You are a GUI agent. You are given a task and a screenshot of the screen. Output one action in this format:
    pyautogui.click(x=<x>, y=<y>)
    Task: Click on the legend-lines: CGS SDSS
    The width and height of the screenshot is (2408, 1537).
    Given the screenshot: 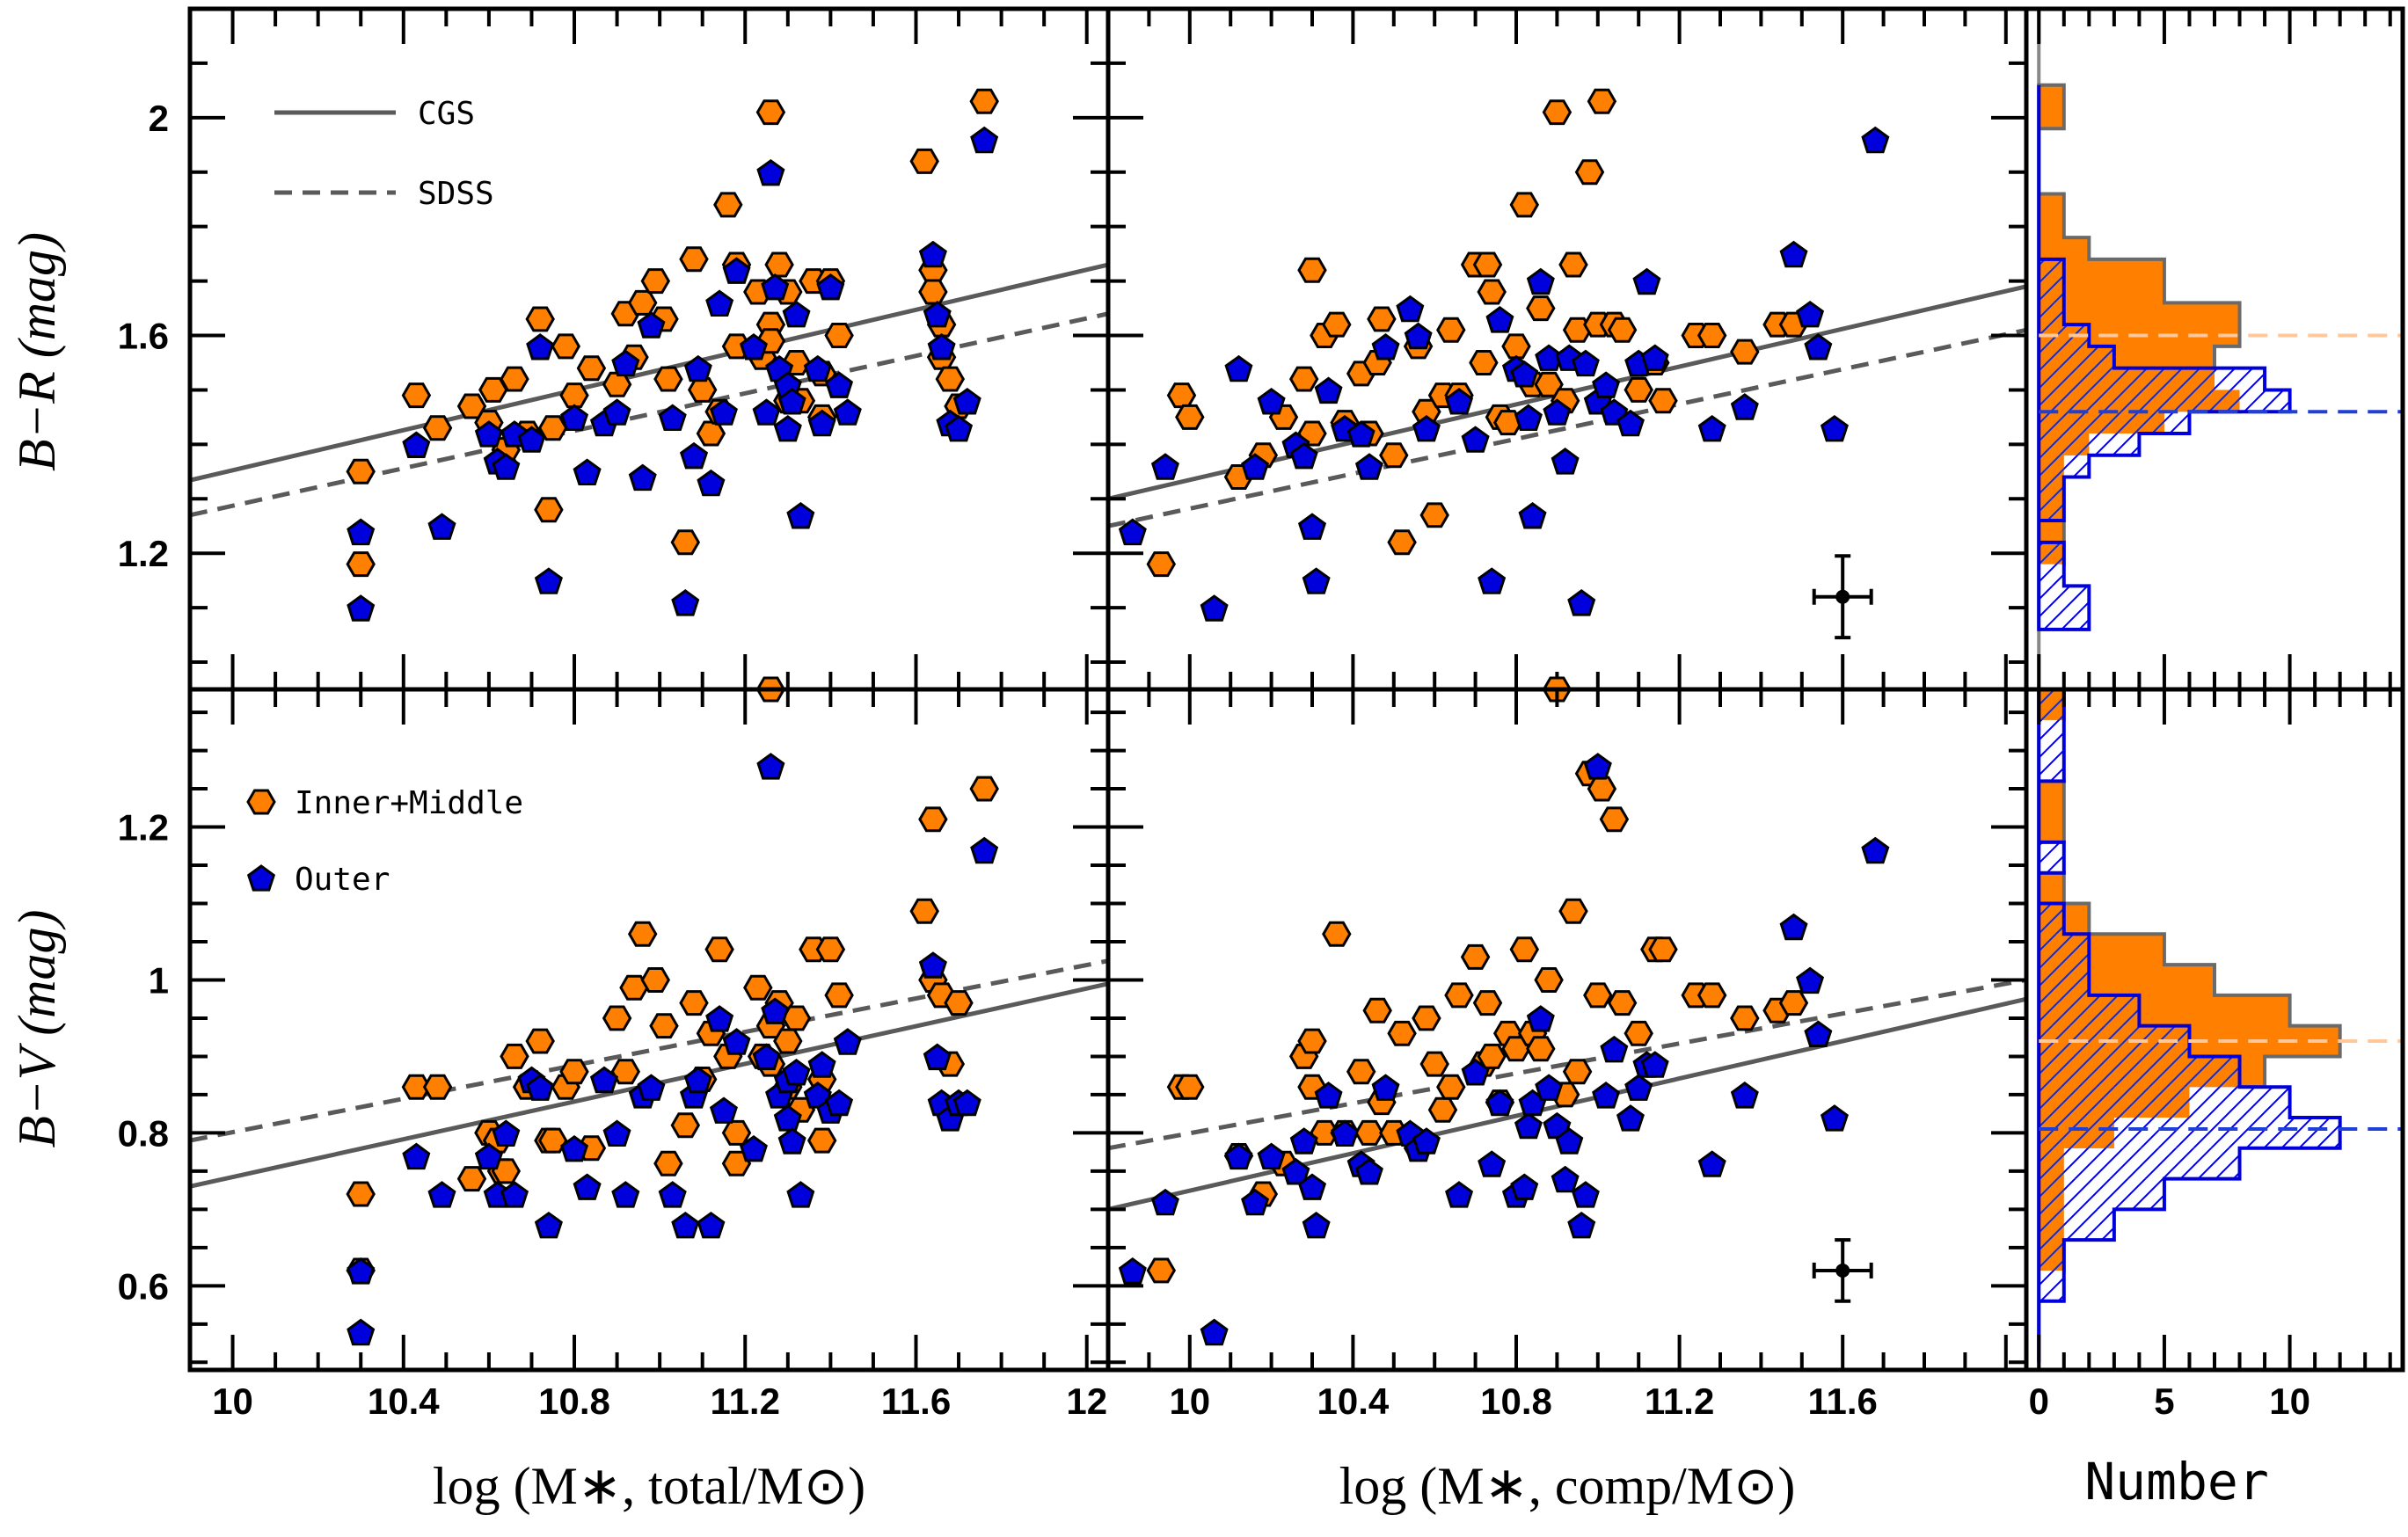 What is the action you would take?
    pyautogui.click(x=384, y=154)
    